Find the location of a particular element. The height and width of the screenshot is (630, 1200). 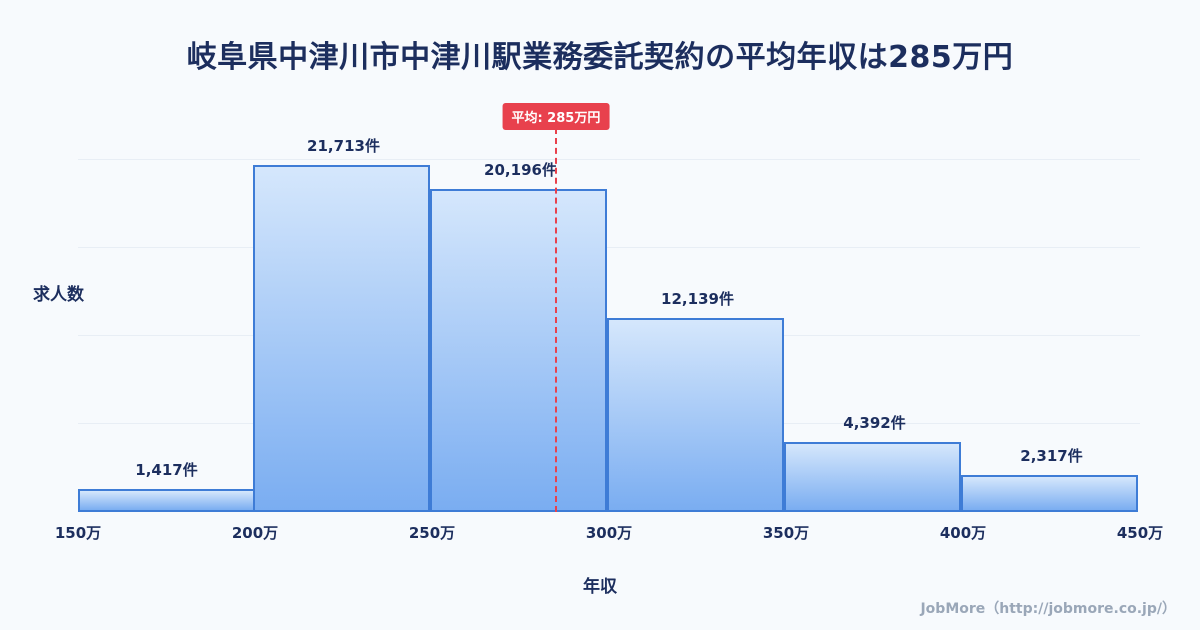

x-axis-label: 年収 is located at coordinates (600, 587).